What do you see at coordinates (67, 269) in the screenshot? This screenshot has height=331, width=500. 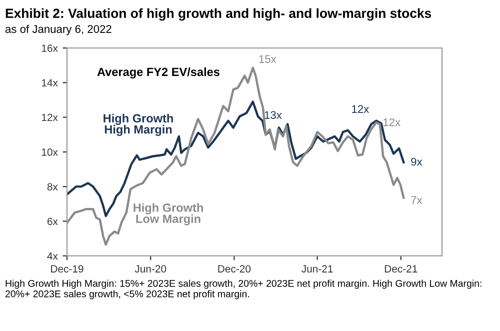 I see `x-tick-label: Dec-19` at bounding box center [67, 269].